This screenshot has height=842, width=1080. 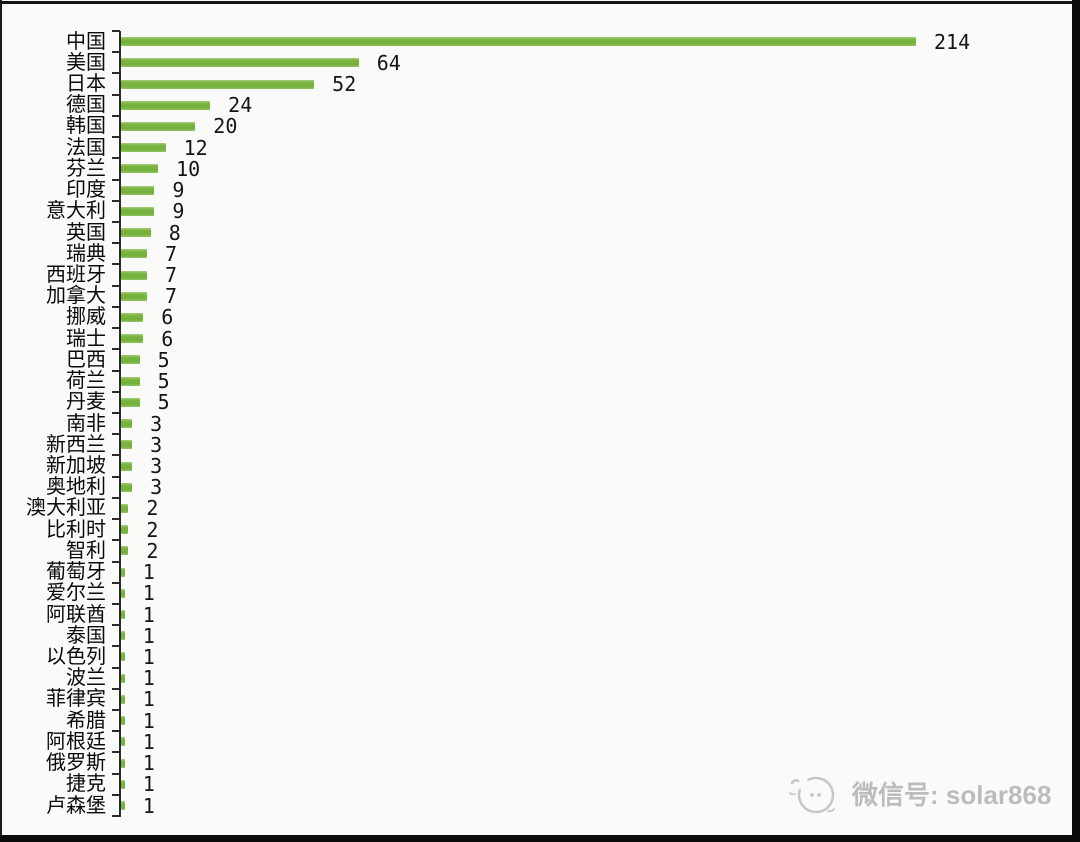 I want to click on value-label: 7, so click(x=171, y=253).